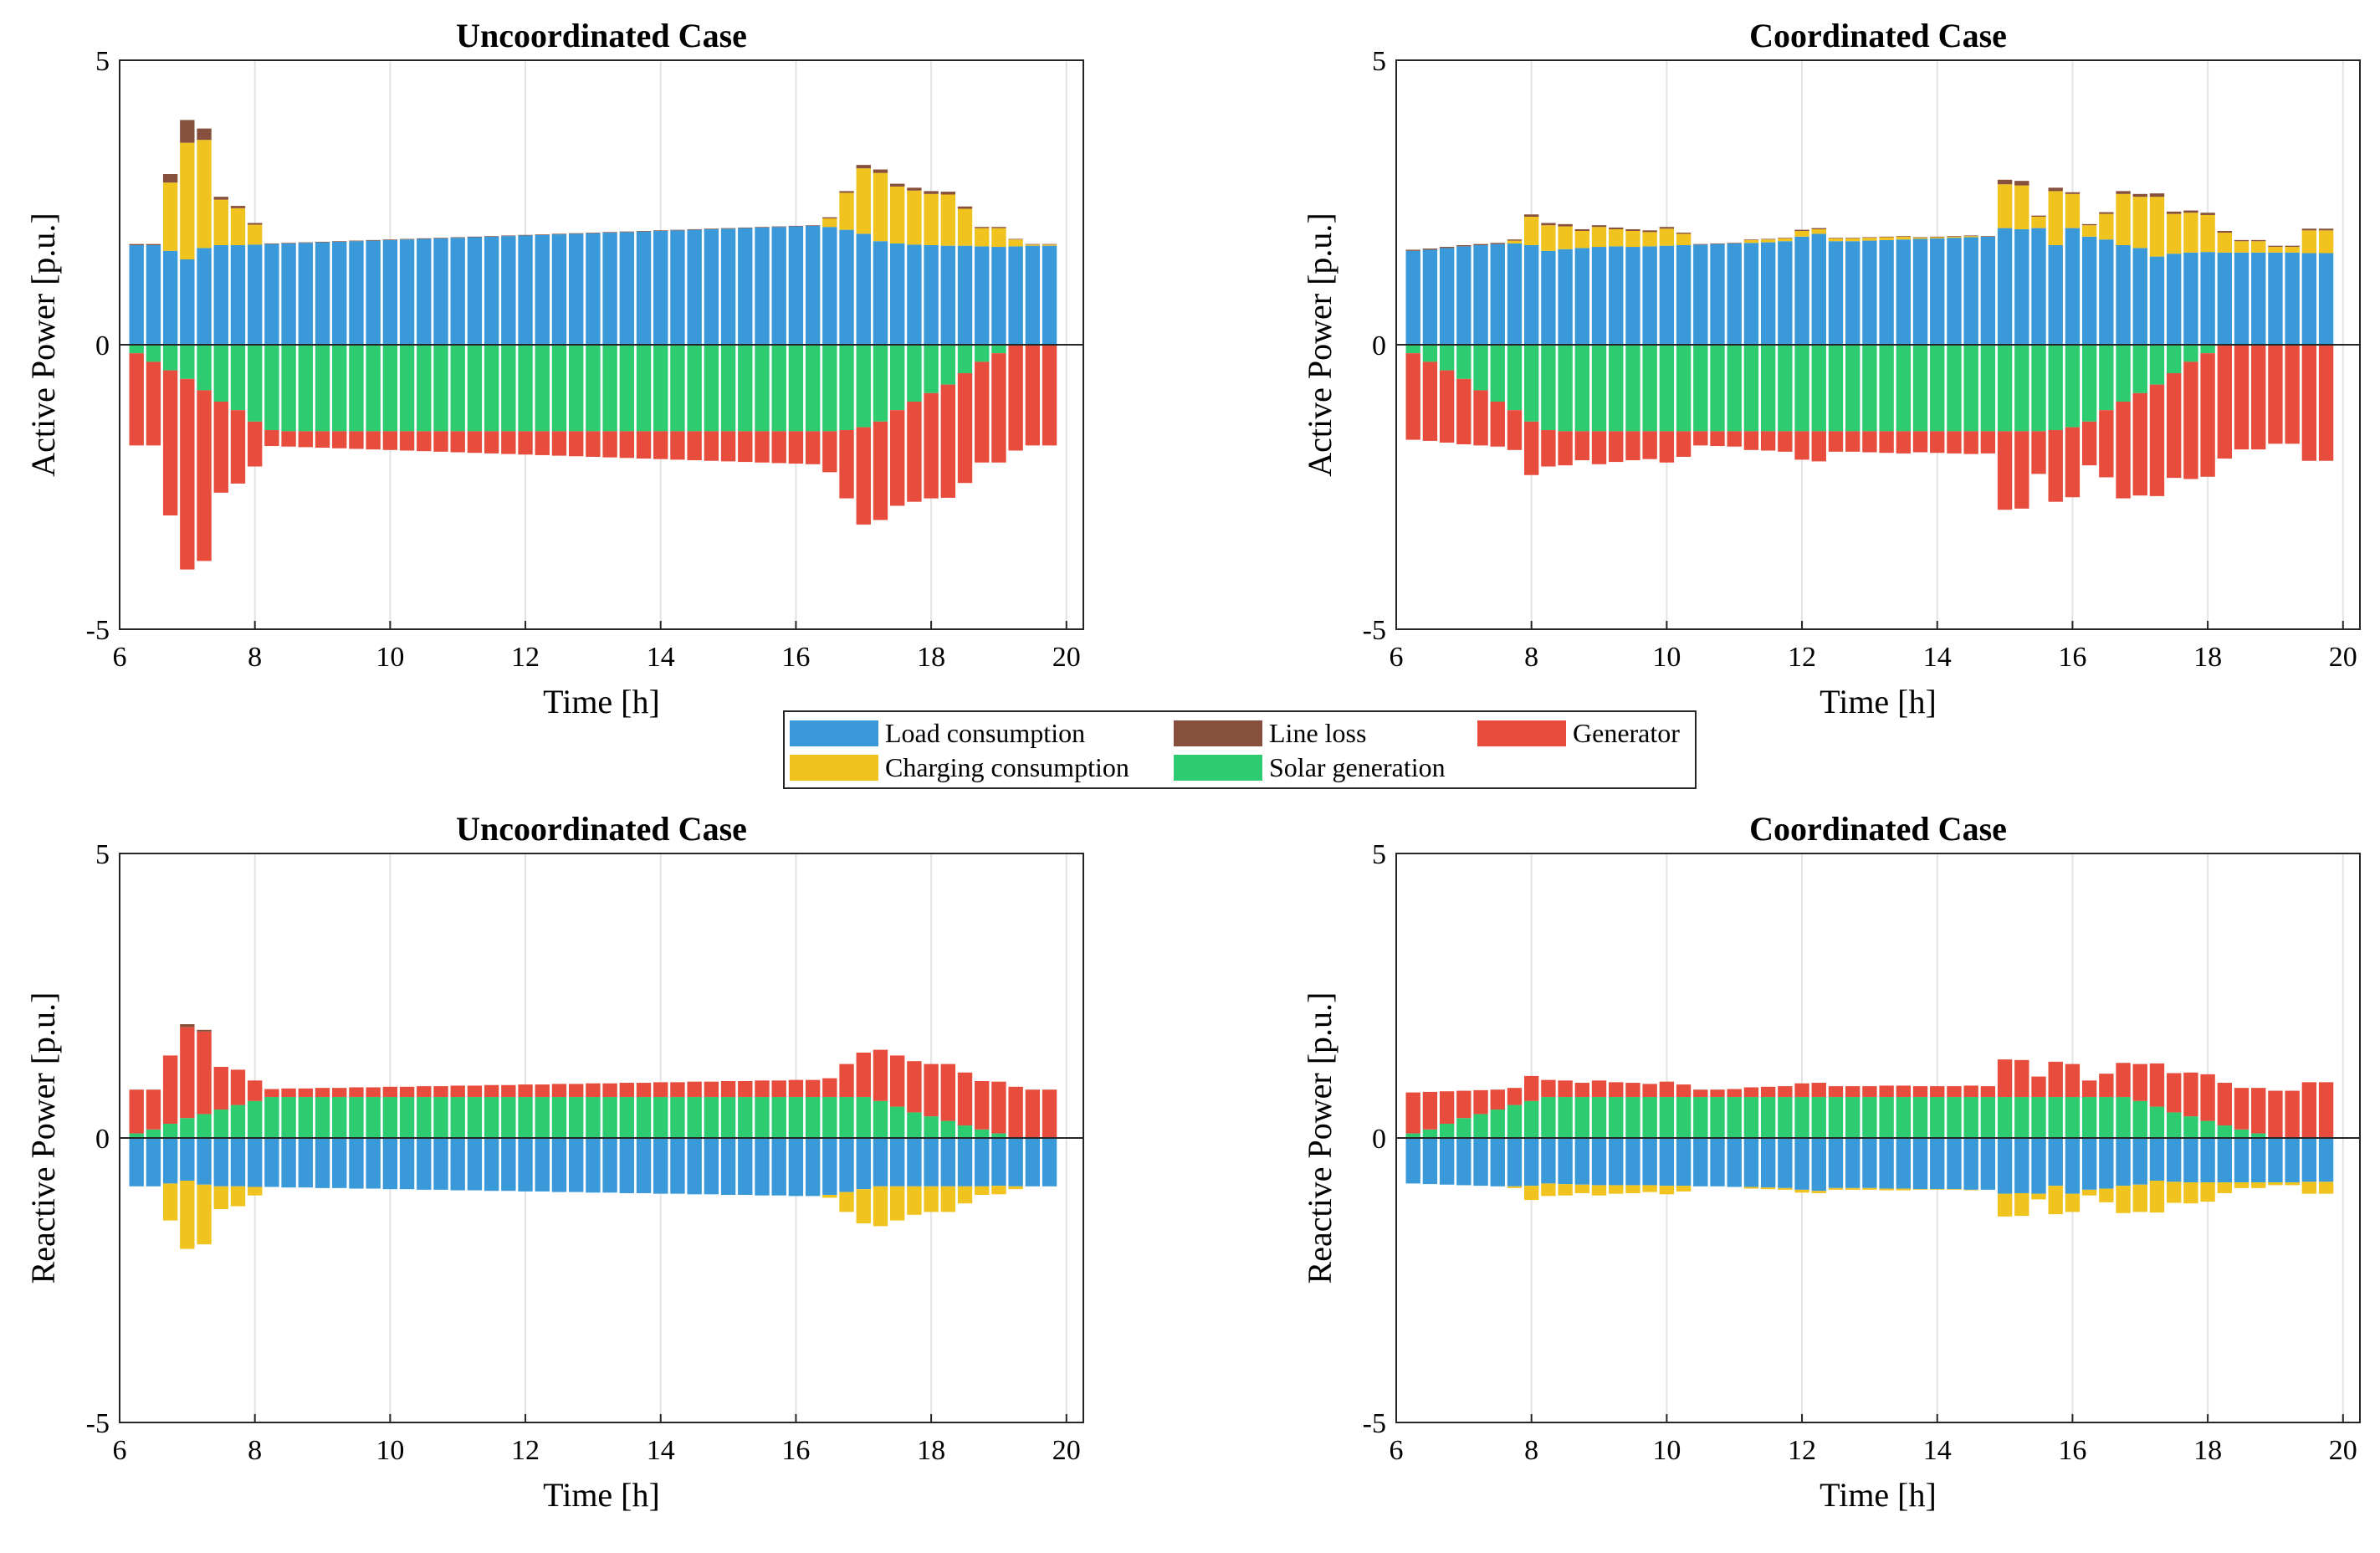  Describe the element at coordinates (1666, 657) in the screenshot. I see `x-tick-label: 10` at that location.